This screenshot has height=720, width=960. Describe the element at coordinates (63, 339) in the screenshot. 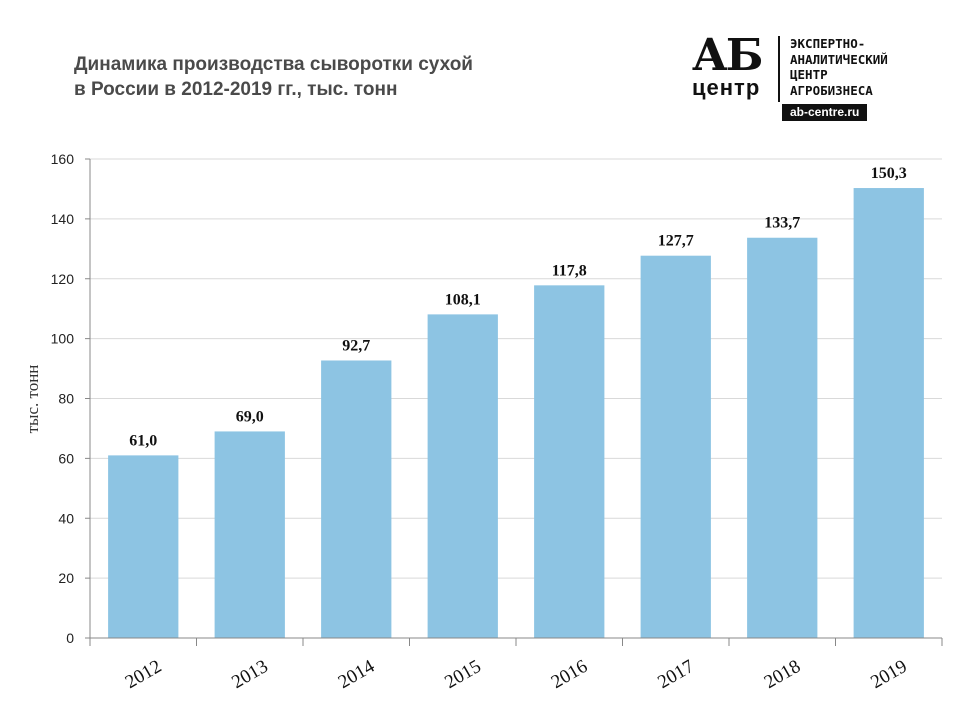

I see `y-tick-label: 100` at that location.